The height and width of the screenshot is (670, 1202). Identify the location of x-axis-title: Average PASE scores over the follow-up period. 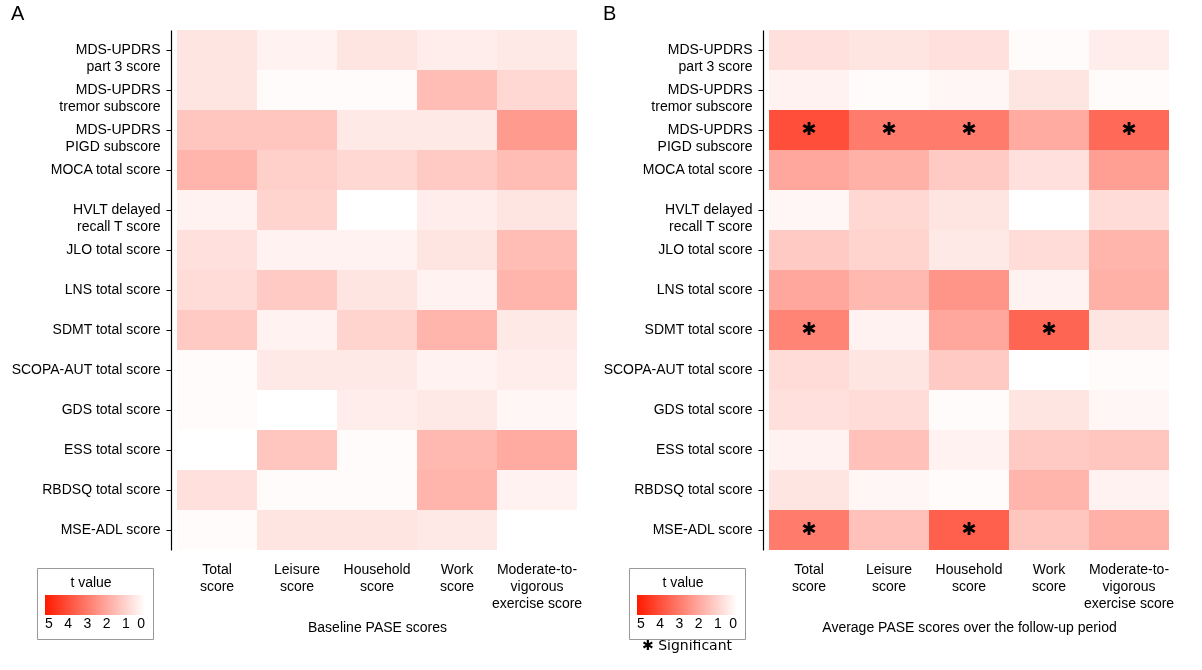
(969, 626).